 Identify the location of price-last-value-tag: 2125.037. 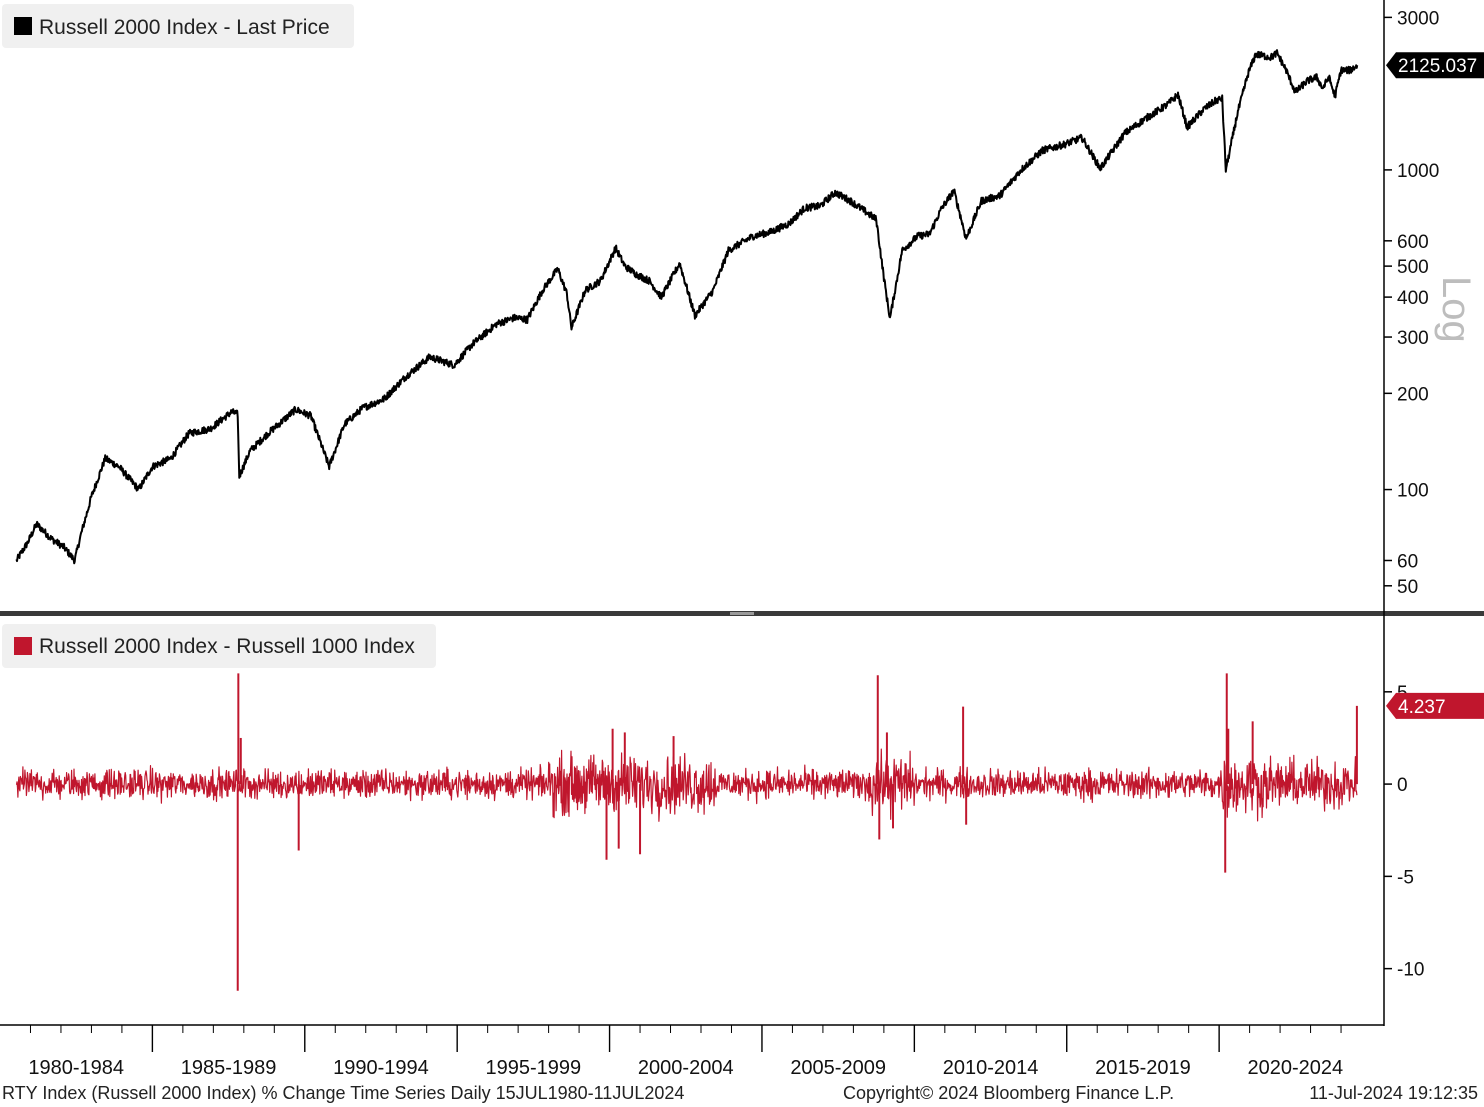
(1435, 65).